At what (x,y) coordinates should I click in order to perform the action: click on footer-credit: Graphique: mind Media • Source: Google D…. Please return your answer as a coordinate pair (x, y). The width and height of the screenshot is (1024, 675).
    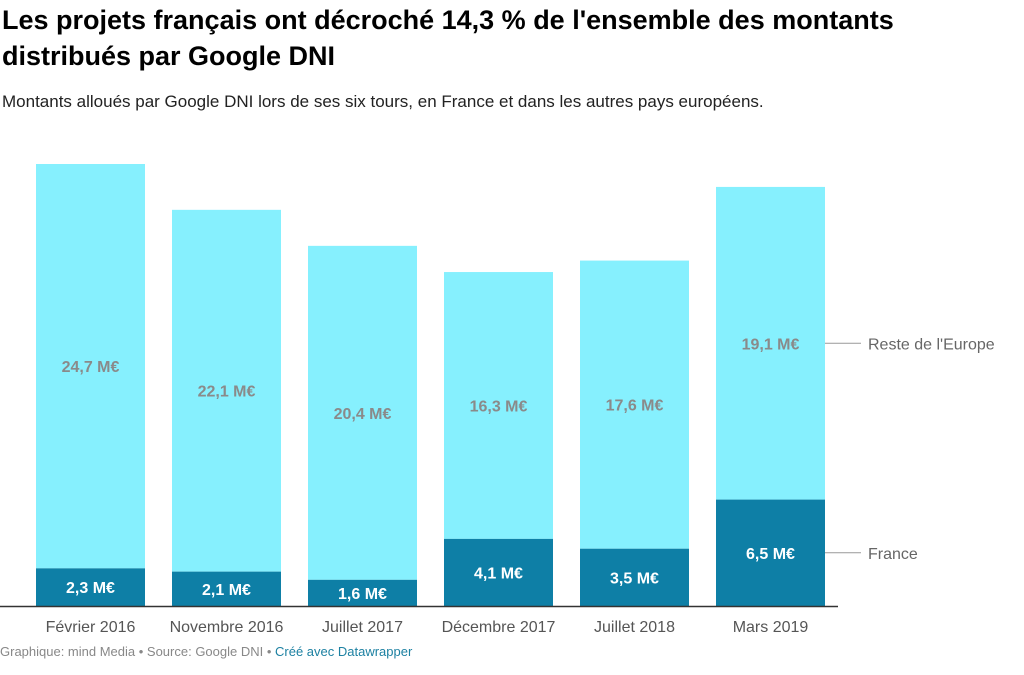
    Looking at the image, I should click on (138, 651).